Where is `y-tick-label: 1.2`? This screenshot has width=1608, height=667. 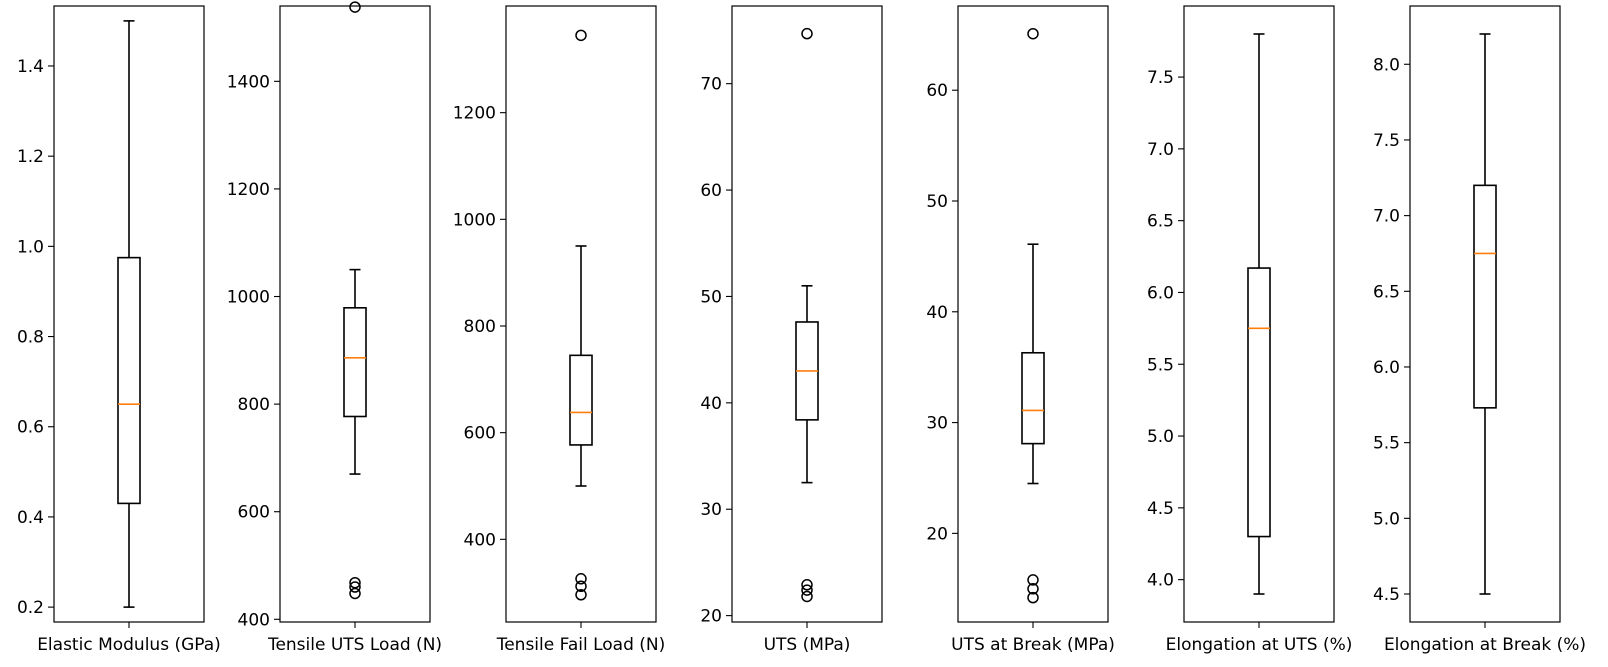 y-tick-label: 1.2 is located at coordinates (30, 157).